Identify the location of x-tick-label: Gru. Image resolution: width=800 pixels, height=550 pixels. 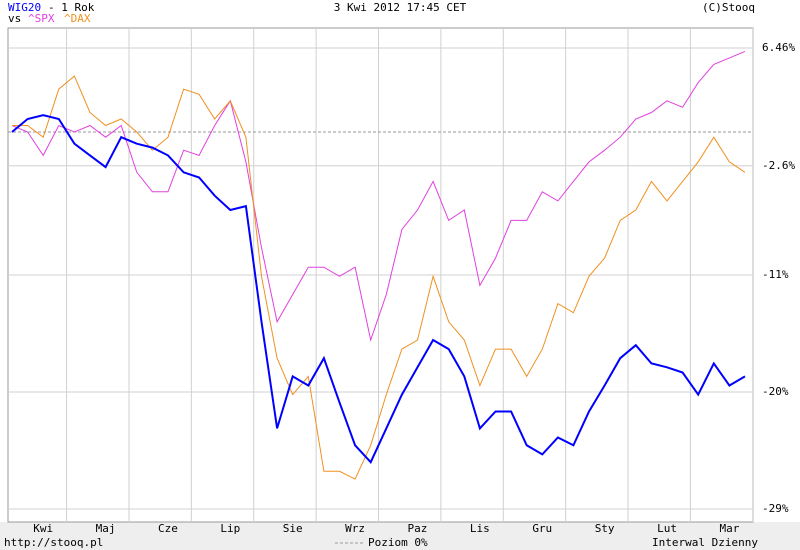
(542, 528).